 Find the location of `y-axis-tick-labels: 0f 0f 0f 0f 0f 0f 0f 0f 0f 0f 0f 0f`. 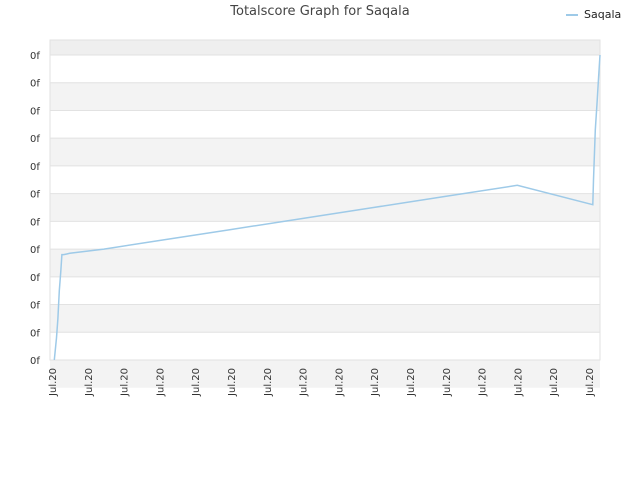

y-axis-tick-labels: 0f 0f 0f 0f 0f 0f 0f 0f 0f 0f 0f 0f is located at coordinates (35, 209).